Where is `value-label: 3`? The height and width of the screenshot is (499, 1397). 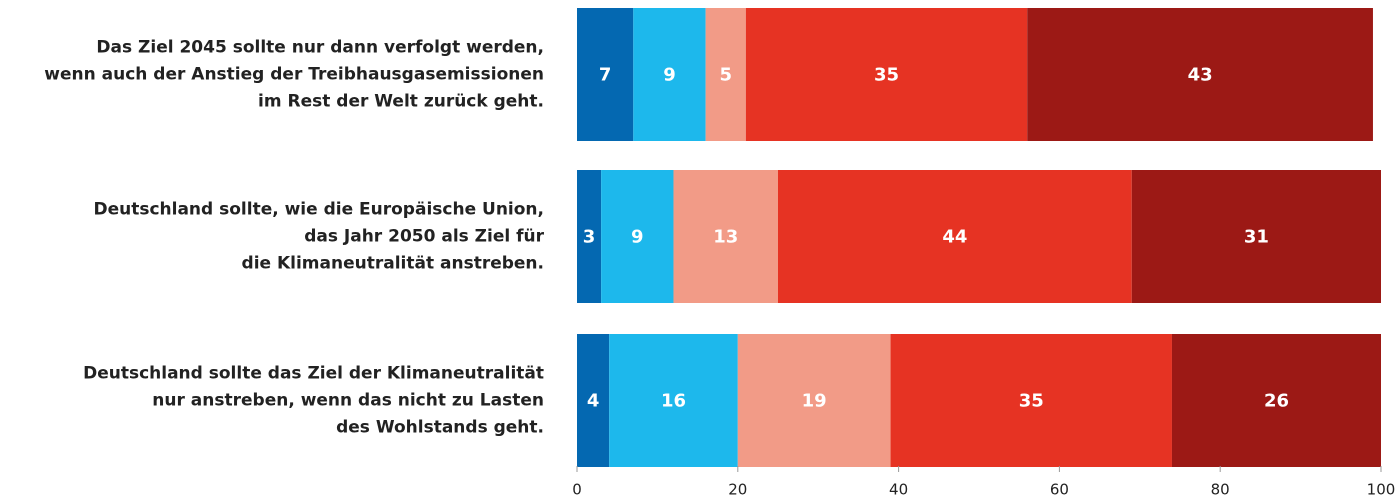 value-label: 3 is located at coordinates (589, 237).